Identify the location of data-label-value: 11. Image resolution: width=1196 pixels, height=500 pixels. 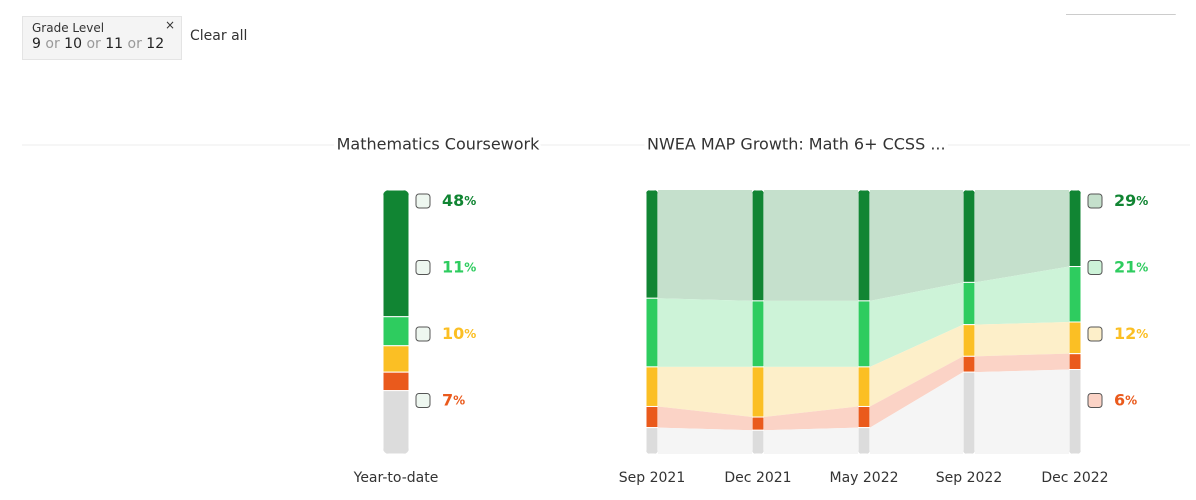
(453, 266).